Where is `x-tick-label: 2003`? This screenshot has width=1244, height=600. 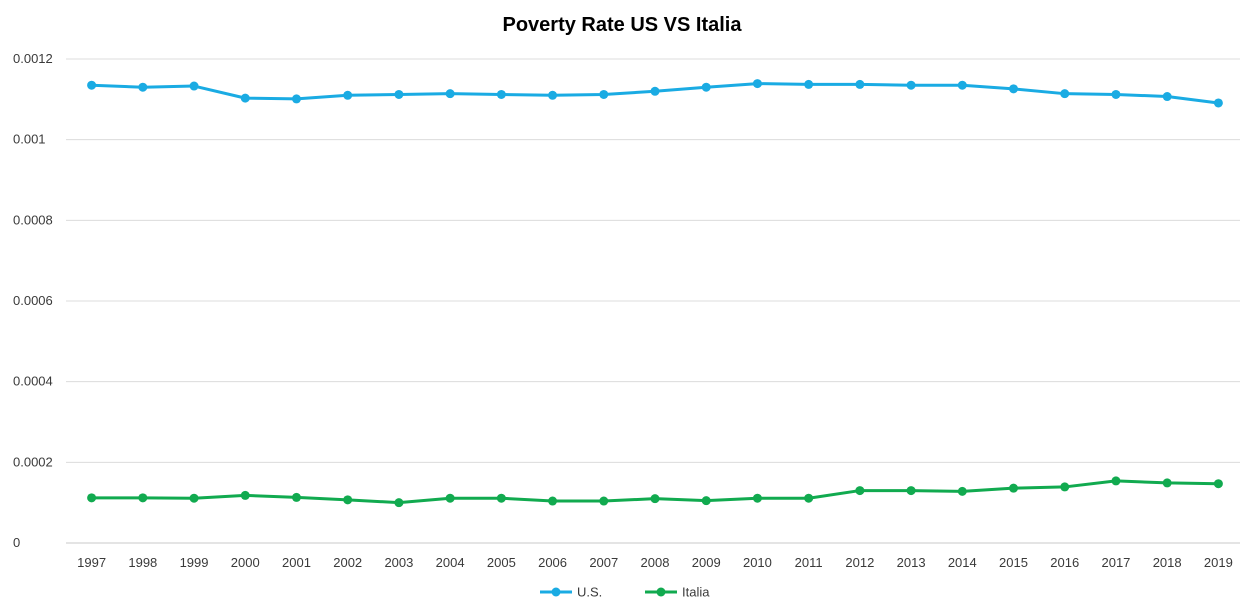
x-tick-label: 2003 is located at coordinates (398, 562).